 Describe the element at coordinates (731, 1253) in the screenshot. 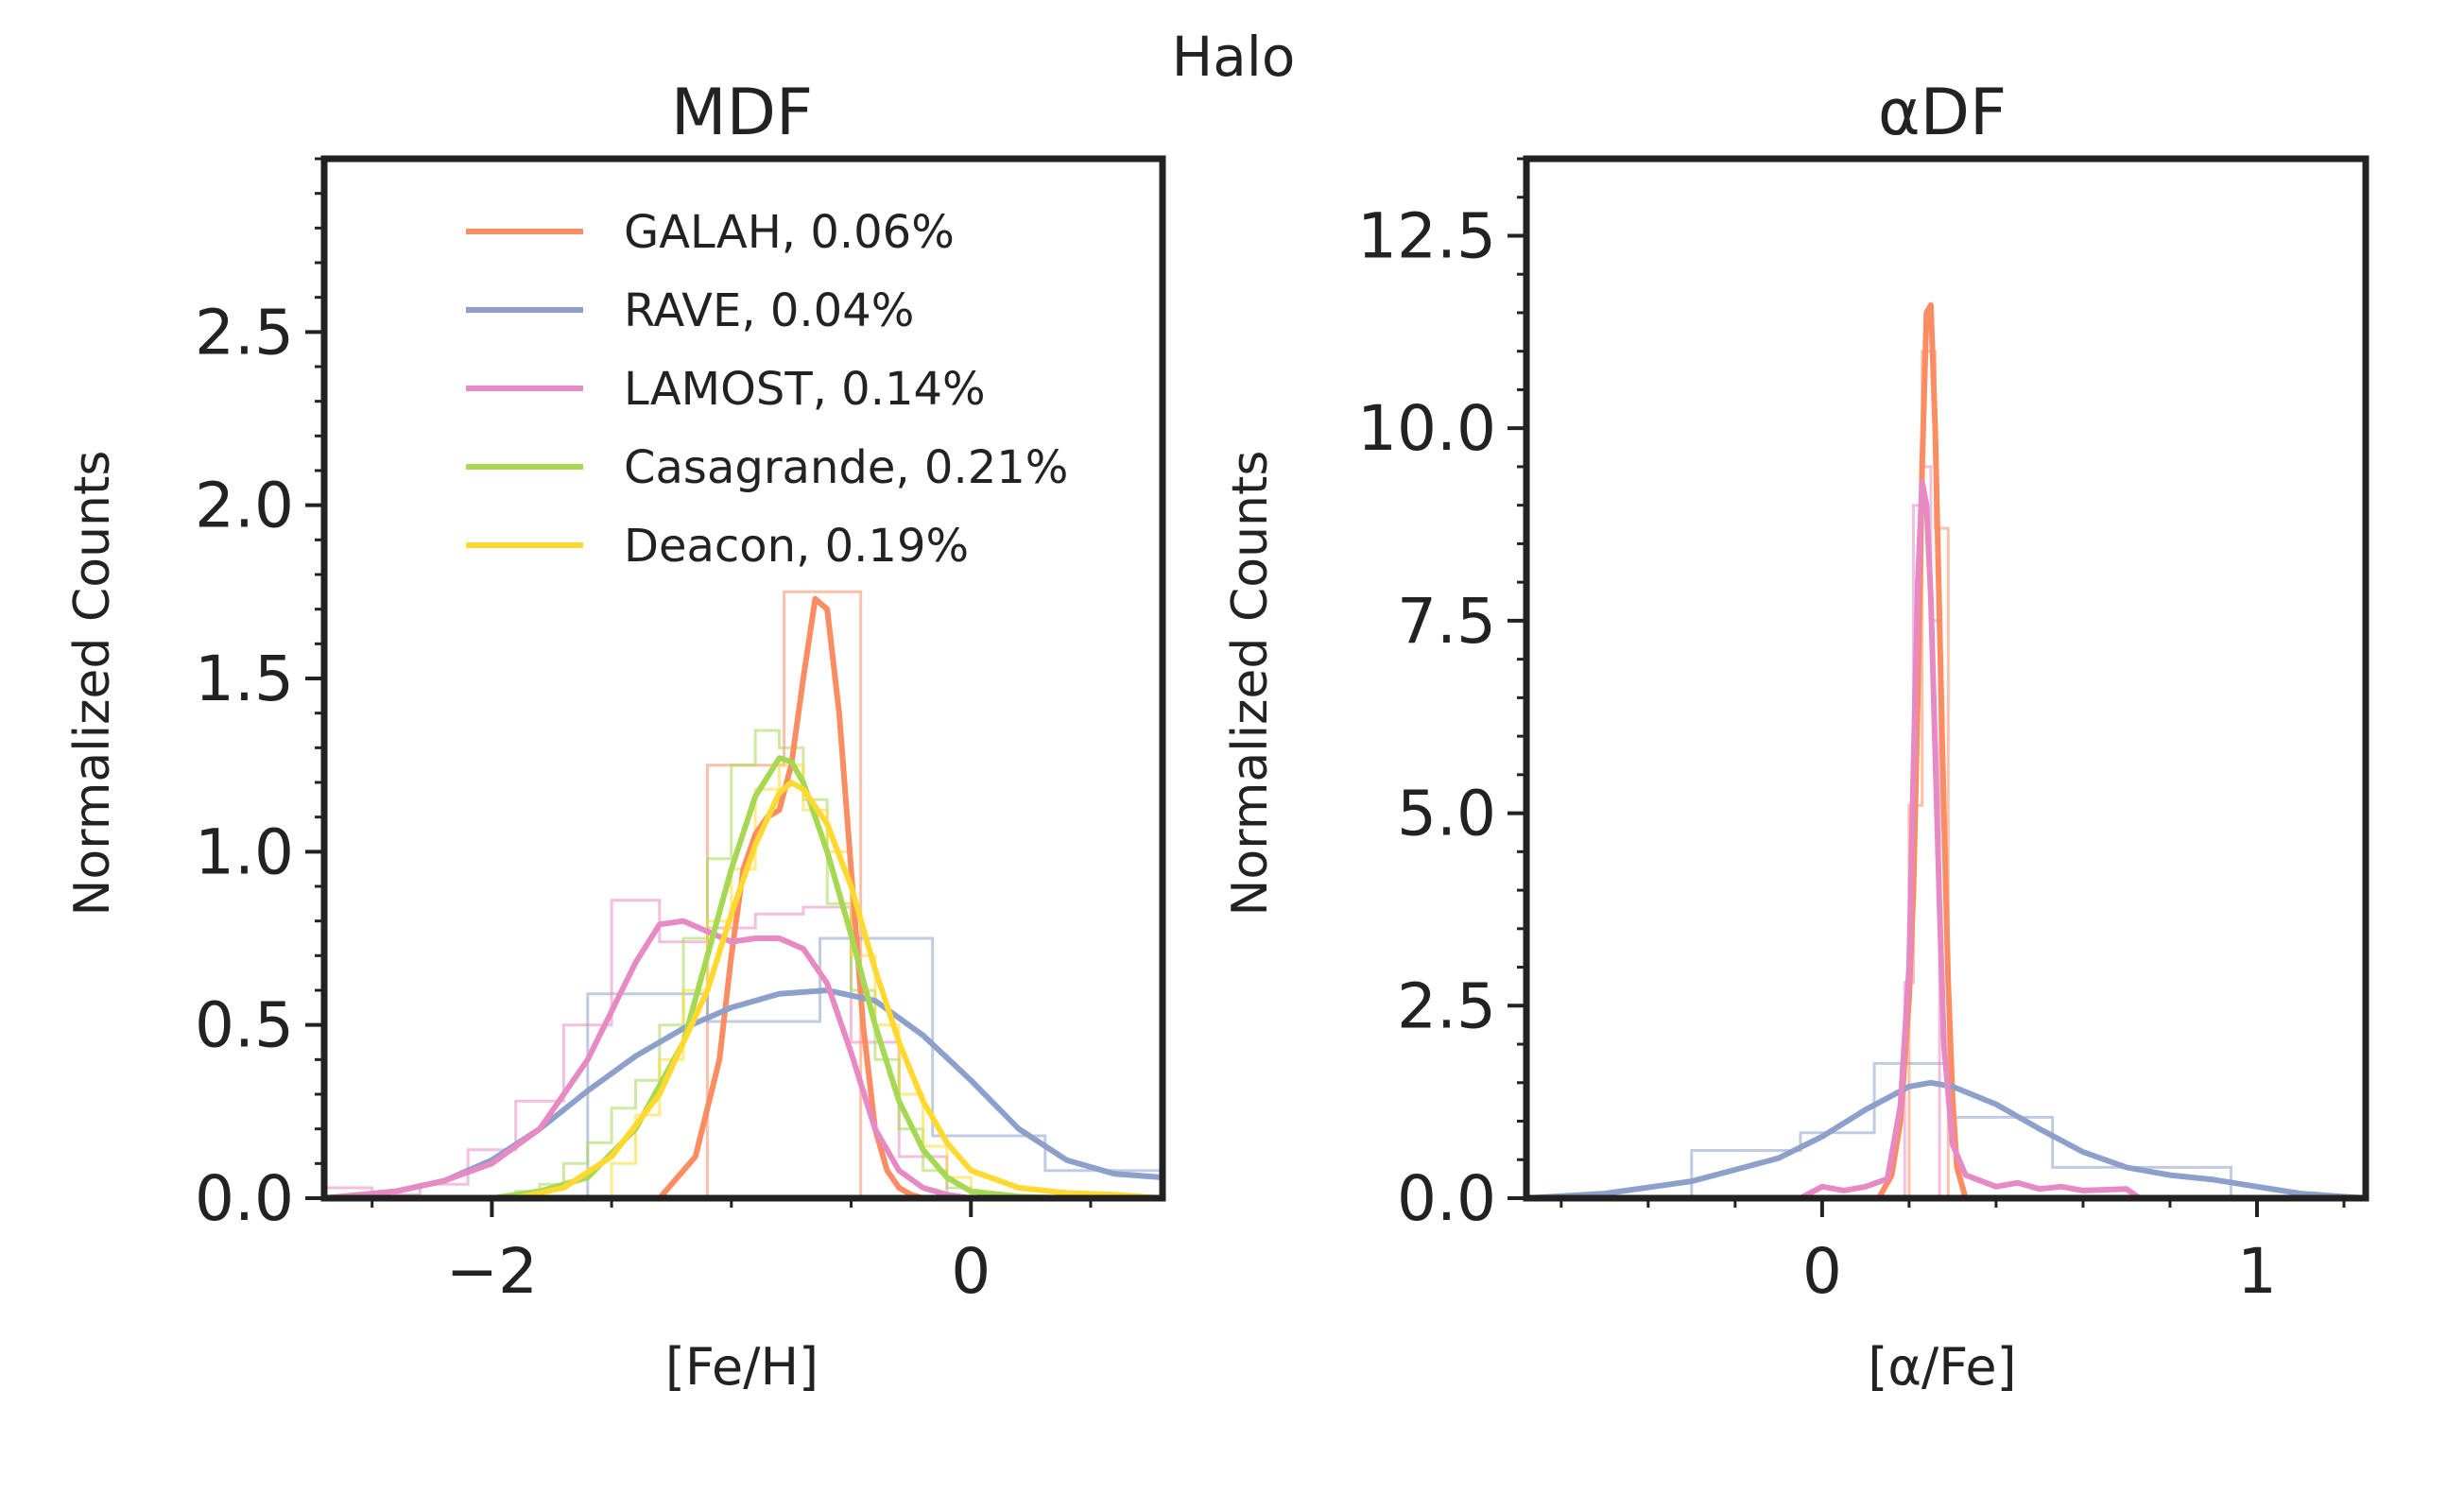

I see `mdf-x-ticks: −2 0` at that location.